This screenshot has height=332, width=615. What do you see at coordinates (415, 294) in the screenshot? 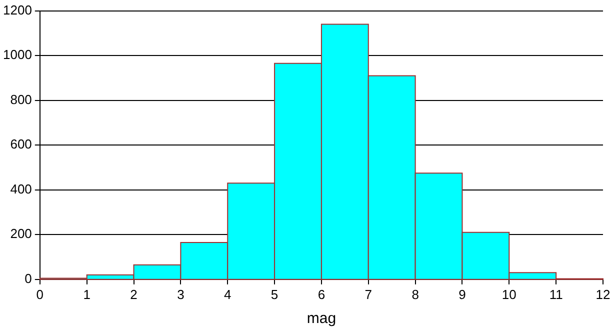
I see `x-tick-label: 8` at bounding box center [415, 294].